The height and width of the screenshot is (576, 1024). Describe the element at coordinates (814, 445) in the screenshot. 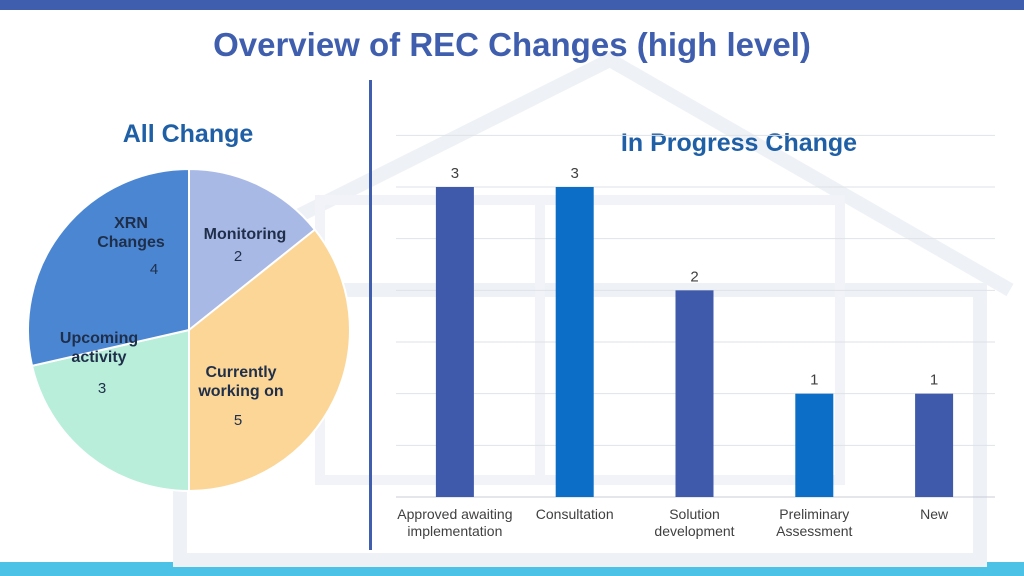

I see `bar-preliminary-assessment` at that location.